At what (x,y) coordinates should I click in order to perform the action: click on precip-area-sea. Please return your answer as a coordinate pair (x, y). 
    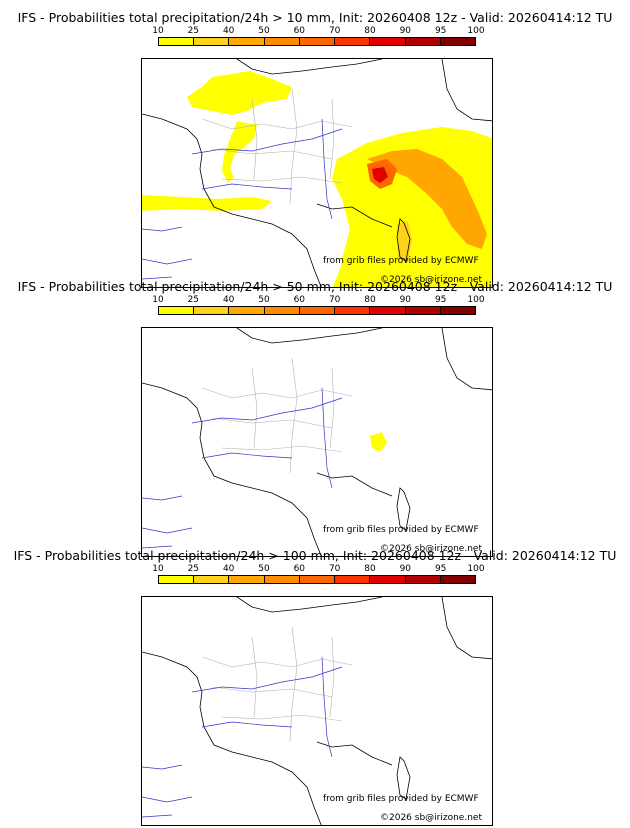
    Looking at the image, I should click on (391, 273).